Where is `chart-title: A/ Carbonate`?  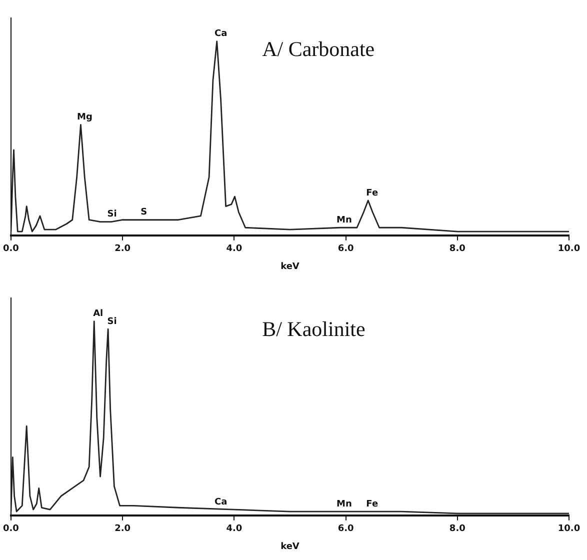 chart-title: A/ Carbonate is located at coordinates (318, 49).